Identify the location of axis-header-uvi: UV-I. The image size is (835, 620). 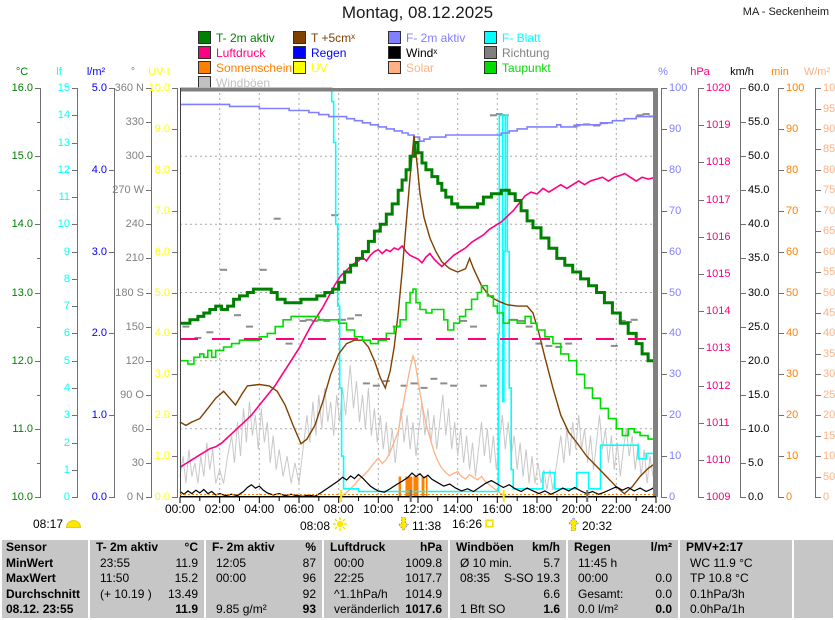
(159, 72).